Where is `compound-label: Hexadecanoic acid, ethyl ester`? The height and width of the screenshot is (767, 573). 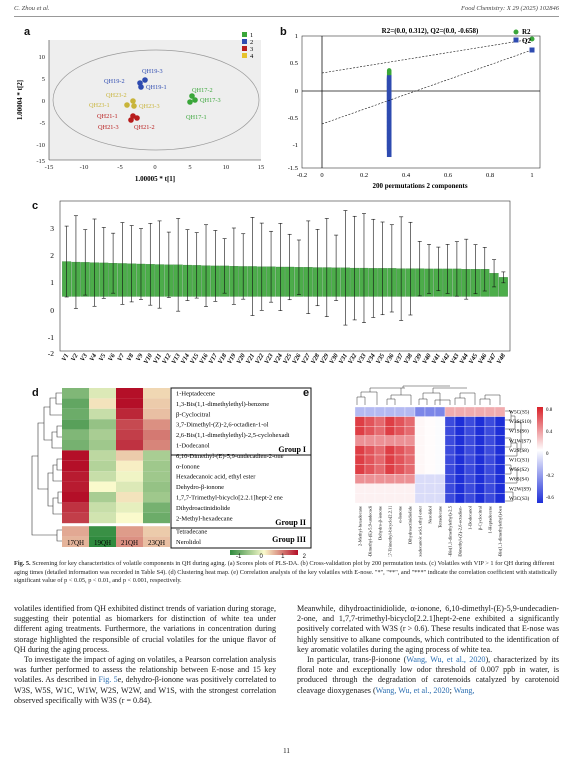 compound-label: Hexadecanoic acid, ethyl ester is located at coordinates (216, 477).